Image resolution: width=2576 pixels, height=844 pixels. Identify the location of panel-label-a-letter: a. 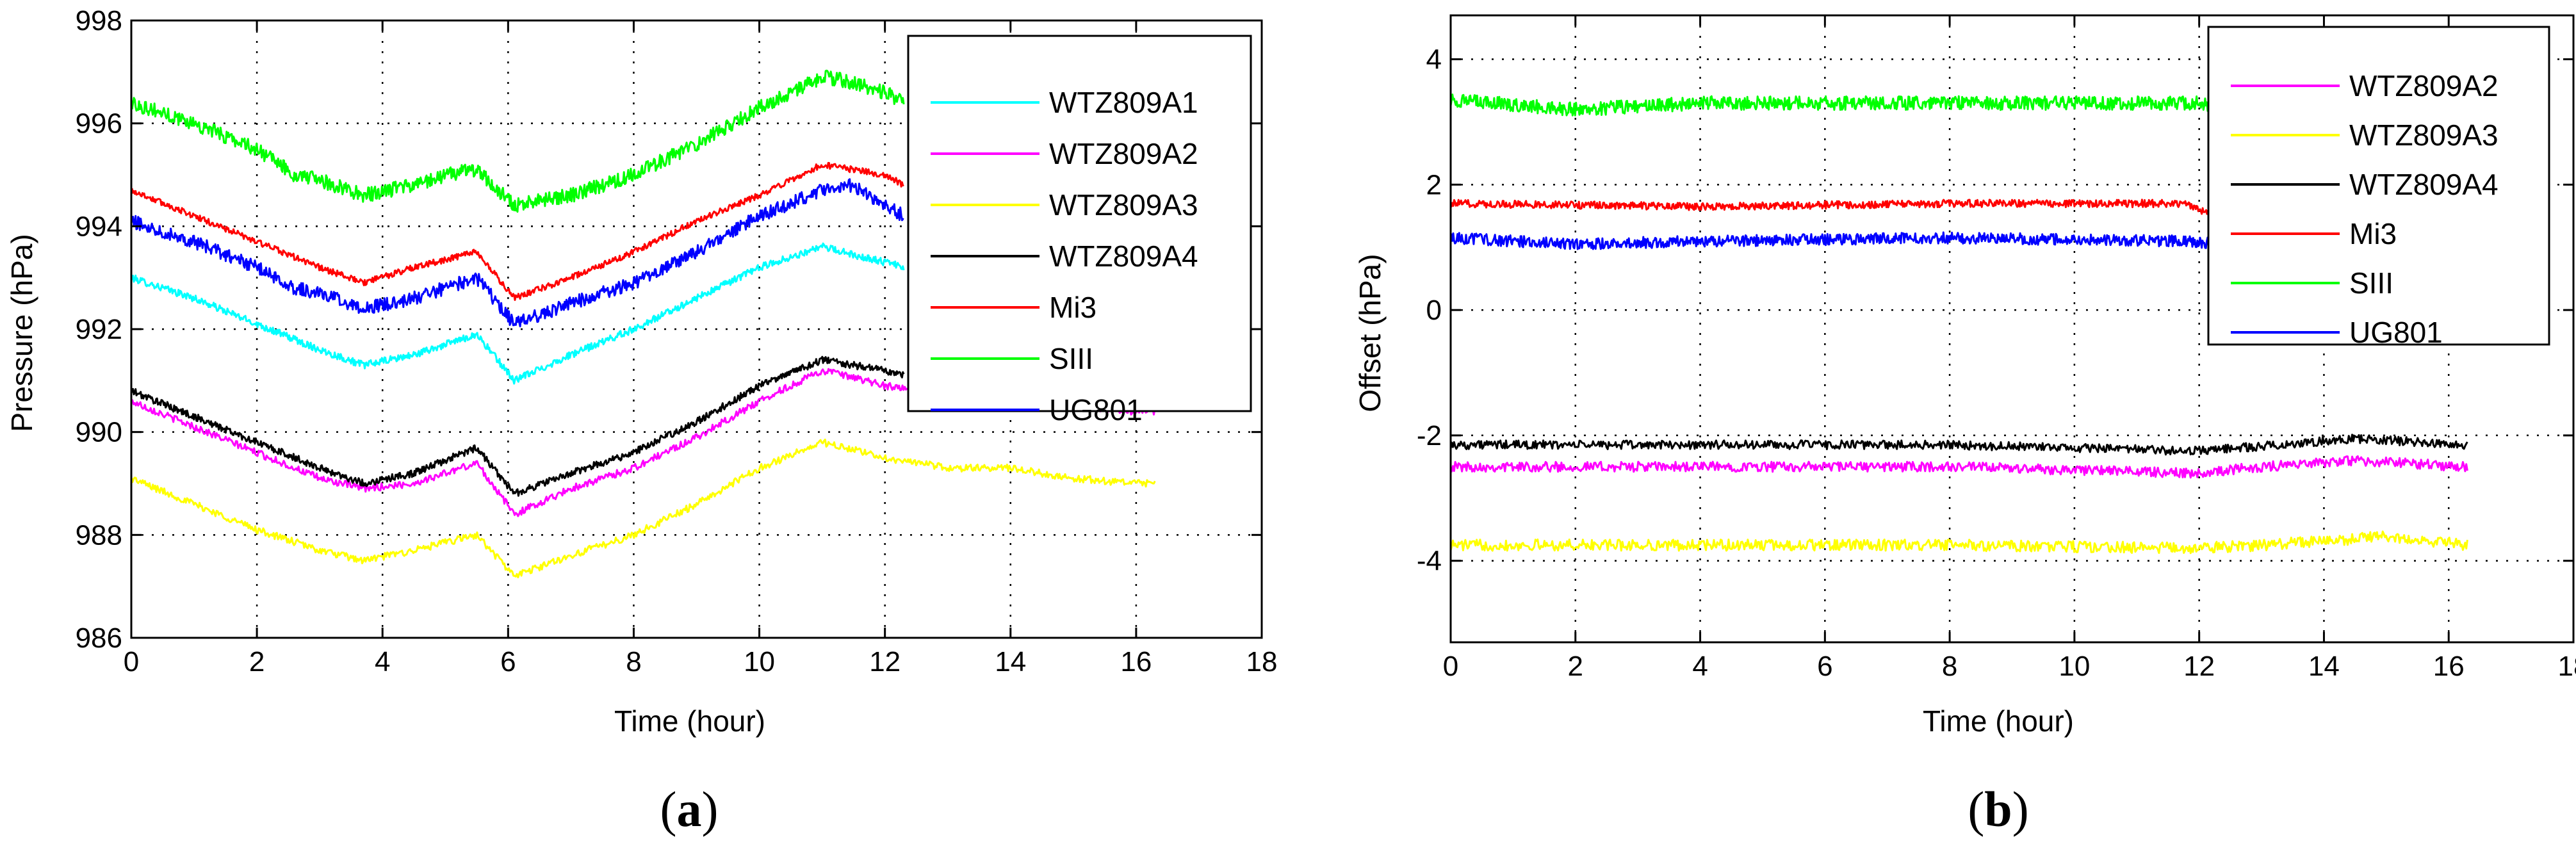
(689, 809).